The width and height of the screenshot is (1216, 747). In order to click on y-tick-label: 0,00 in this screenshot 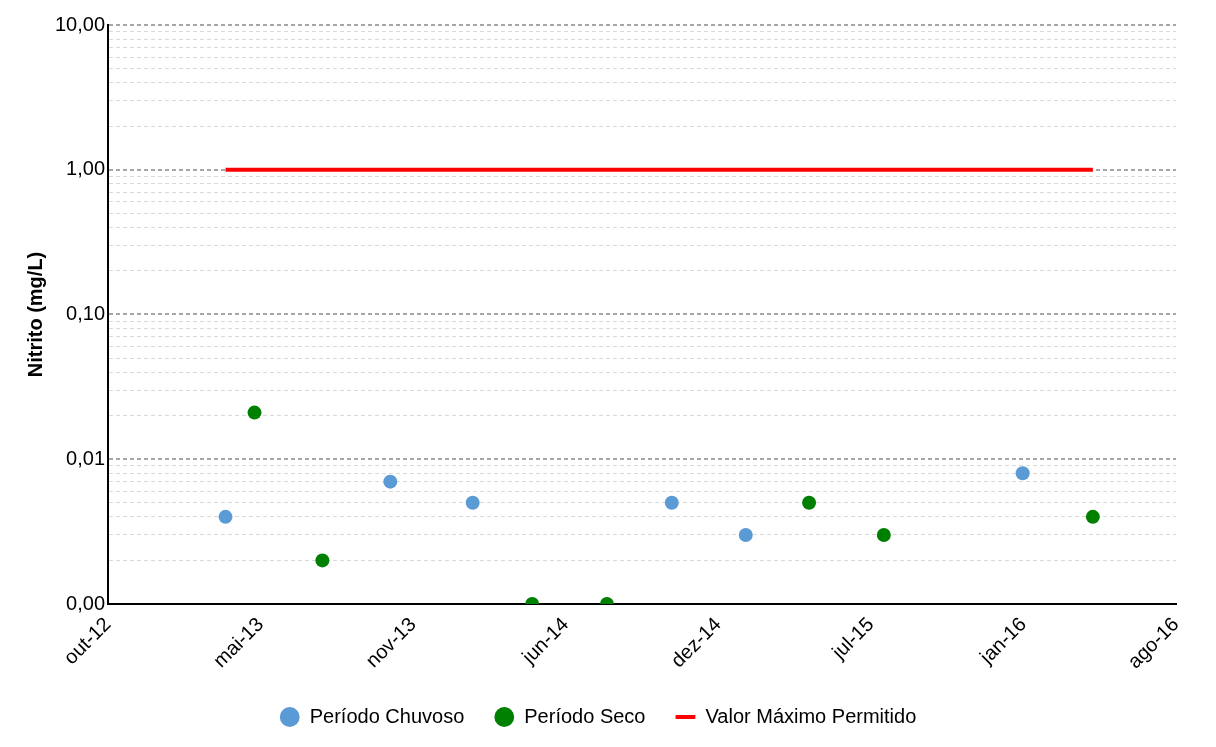, I will do `click(86, 602)`.